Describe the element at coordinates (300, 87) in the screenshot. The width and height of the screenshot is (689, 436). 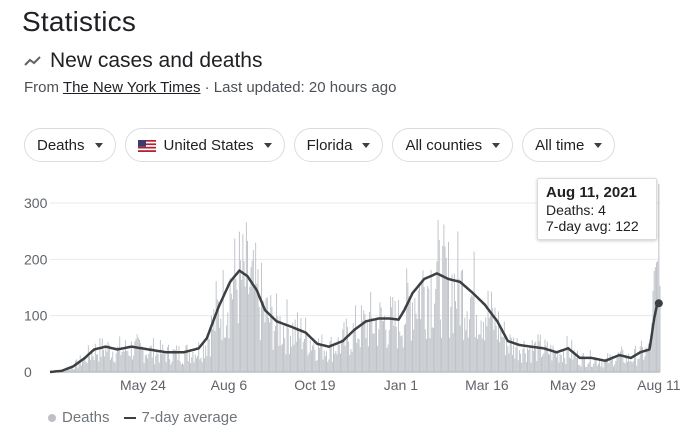
I see `last-updated: · Last updated: 20 hours ago` at that location.